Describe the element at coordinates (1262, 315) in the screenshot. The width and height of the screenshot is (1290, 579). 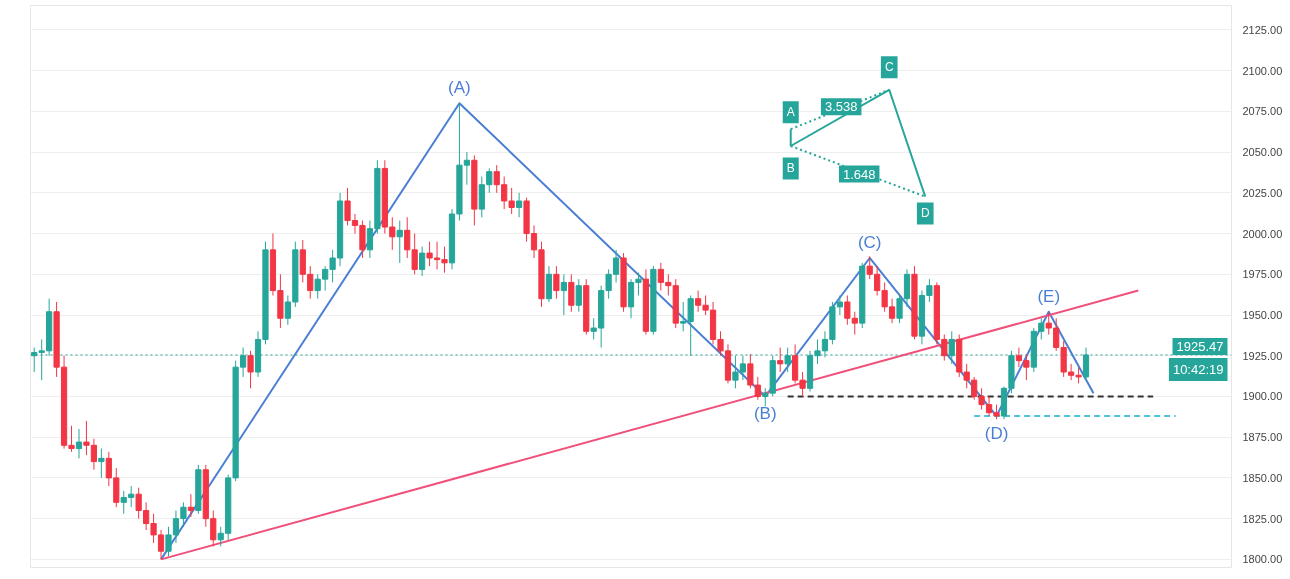
I see `y-tick-label: 1950.00` at that location.